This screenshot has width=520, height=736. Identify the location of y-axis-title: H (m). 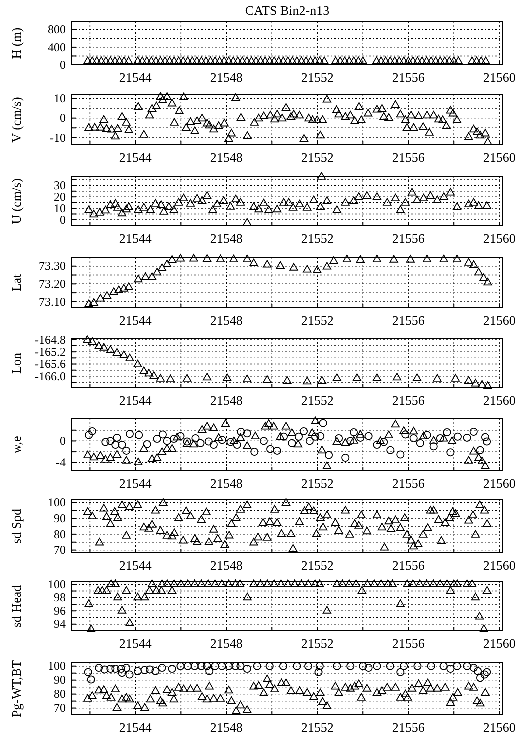
(16, 44).